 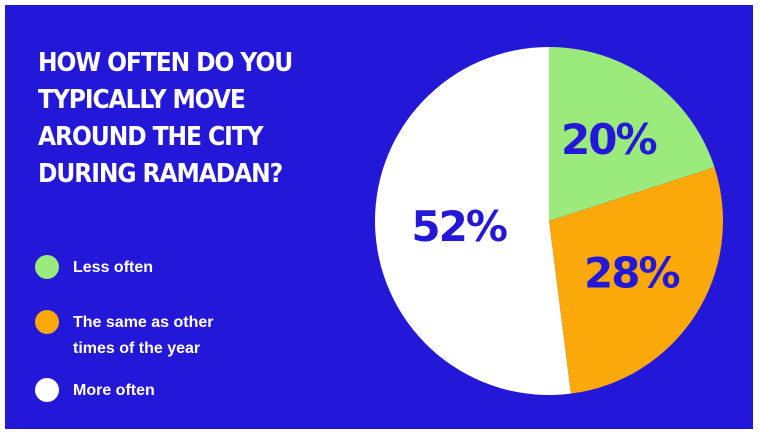 I want to click on pie-slice-less-often, so click(x=632, y=134).